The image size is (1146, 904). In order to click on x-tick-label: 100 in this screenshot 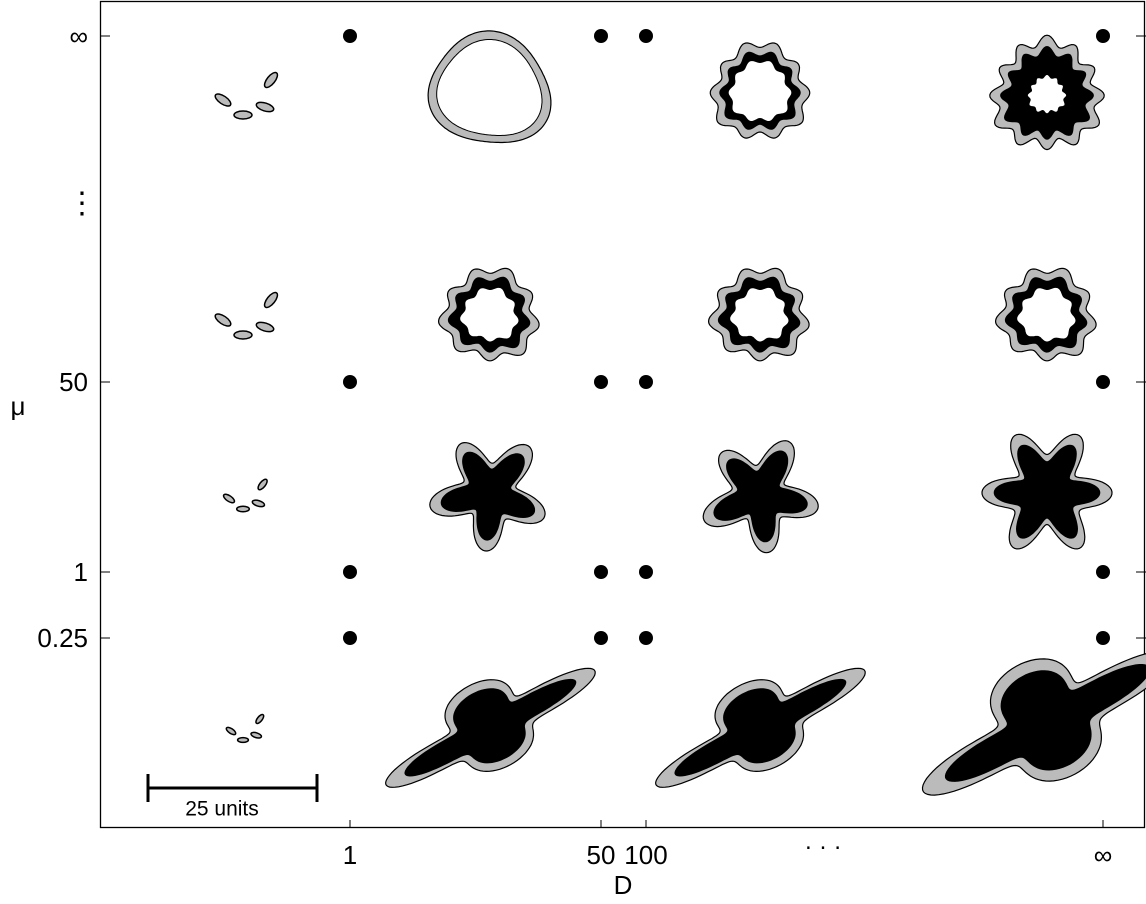, I will do `click(645, 855)`.